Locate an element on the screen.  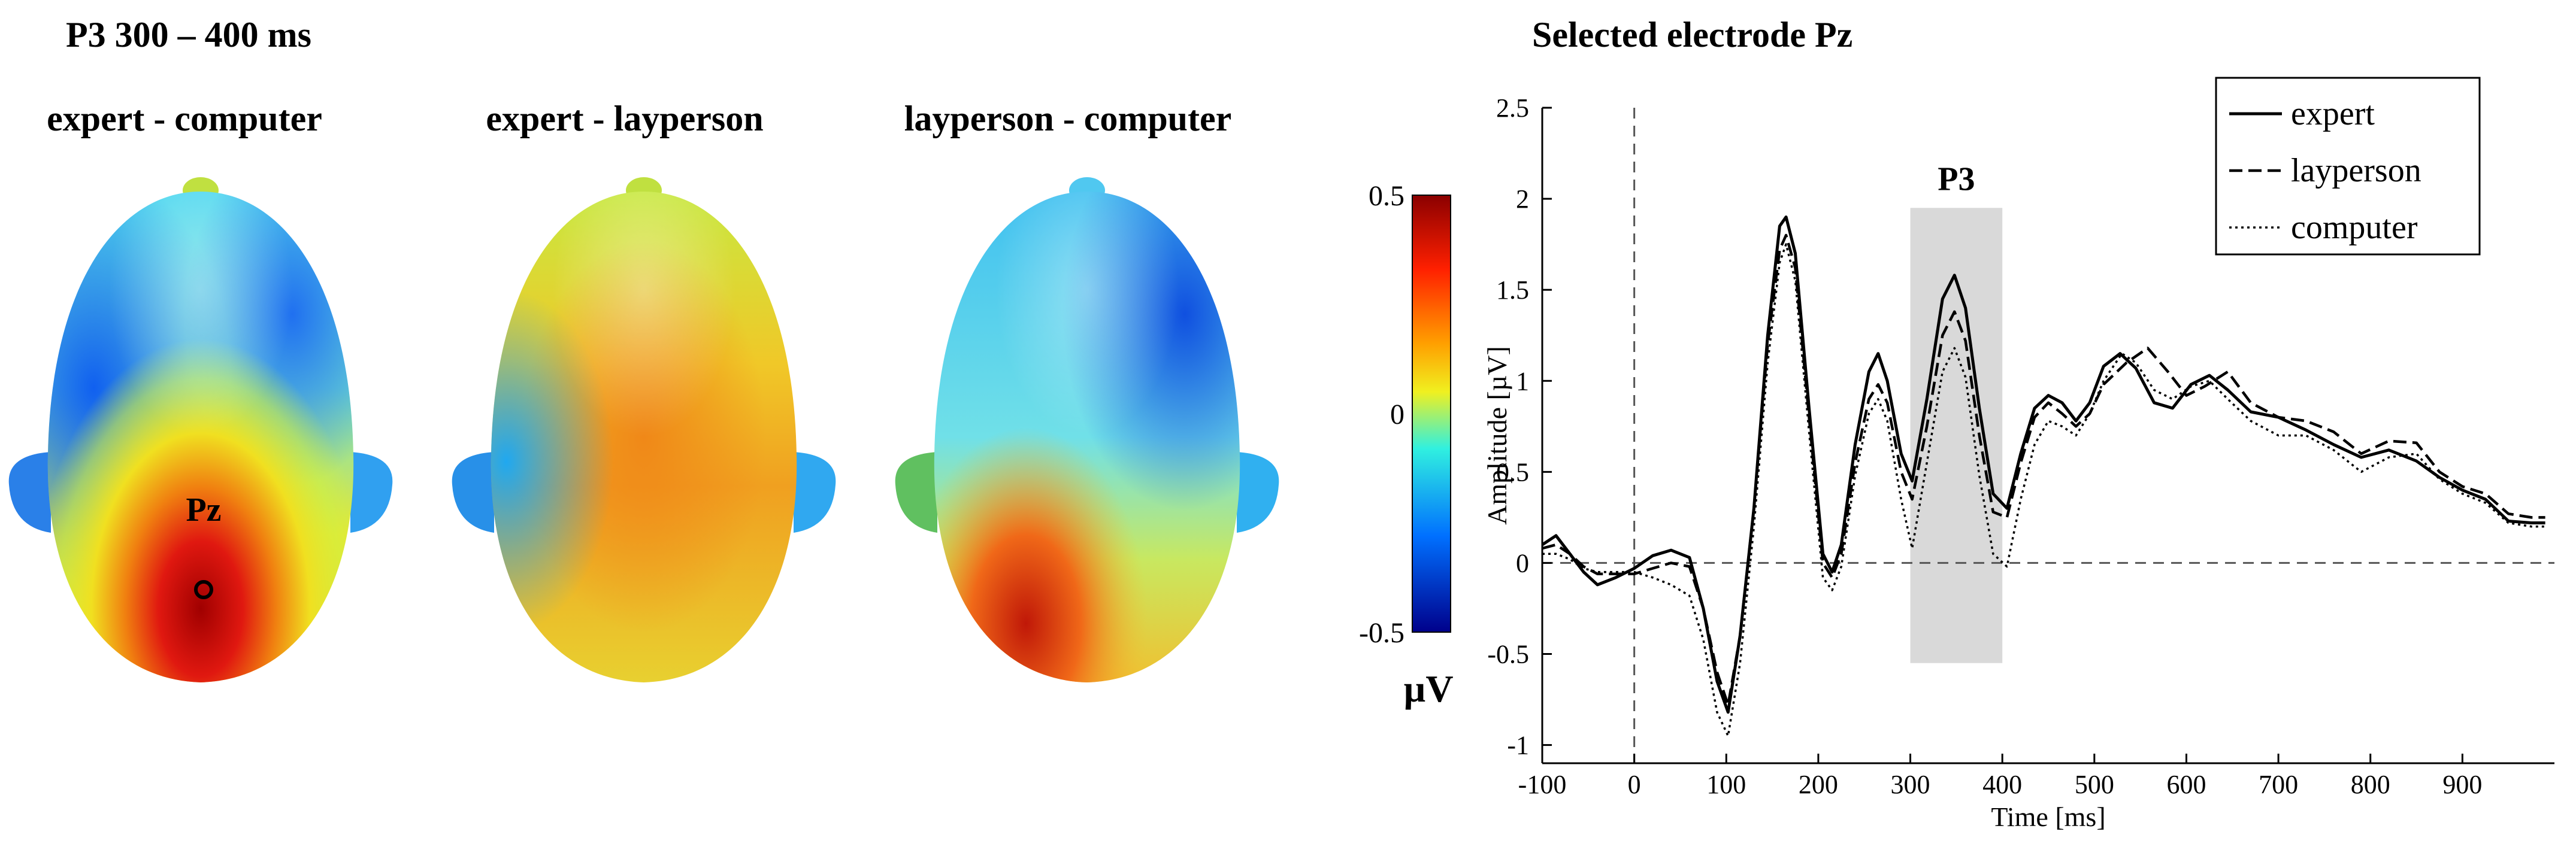
x-tick-label: 200 is located at coordinates (1818, 784).